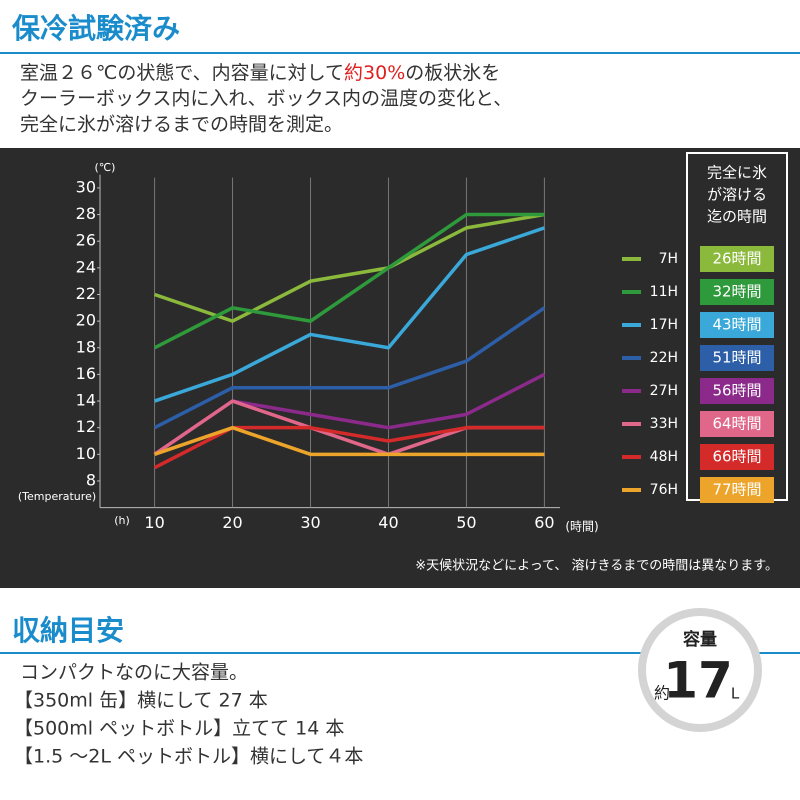  Describe the element at coordinates (374, 73) in the screenshot. I see `highlight: 約30%` at that location.